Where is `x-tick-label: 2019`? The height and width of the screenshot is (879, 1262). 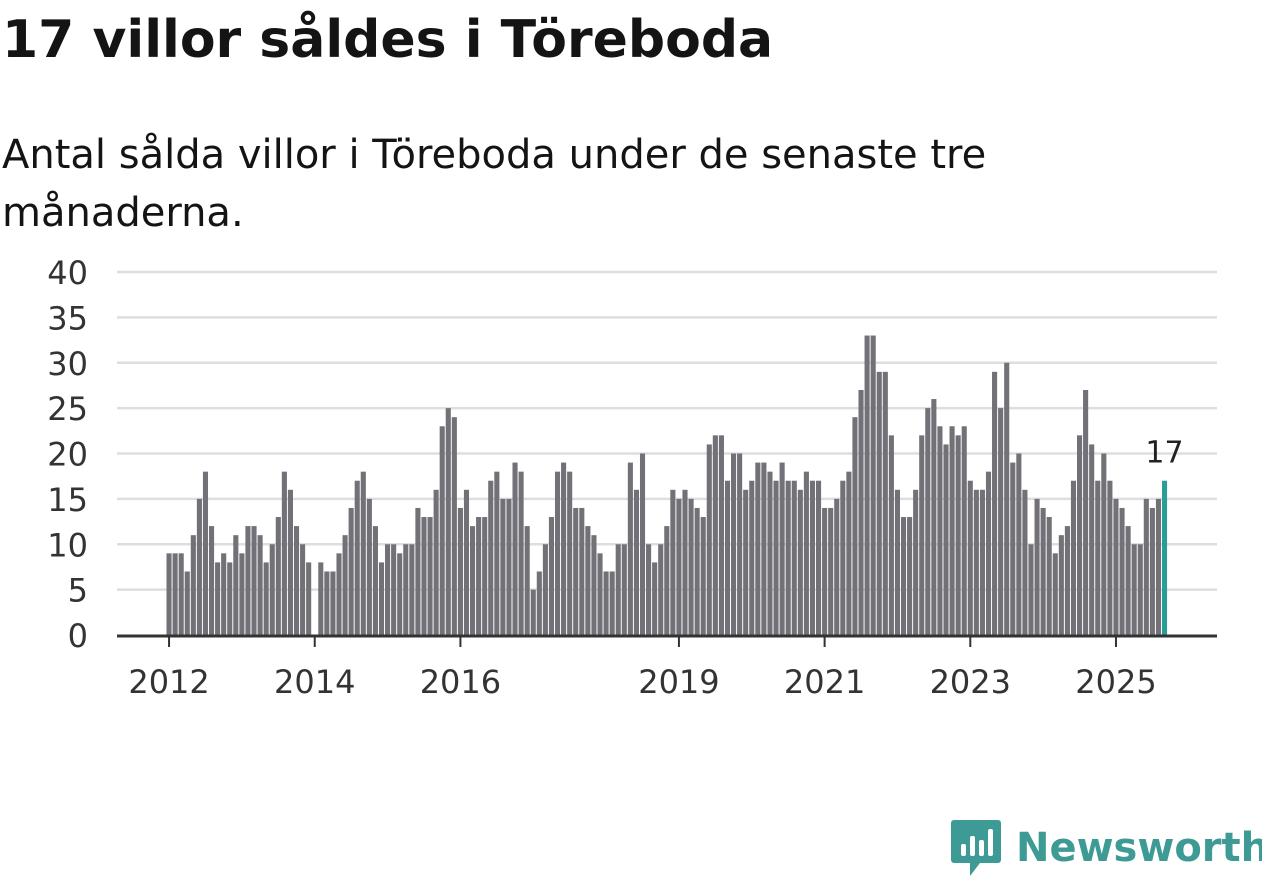 x-tick-label: 2019 is located at coordinates (678, 682).